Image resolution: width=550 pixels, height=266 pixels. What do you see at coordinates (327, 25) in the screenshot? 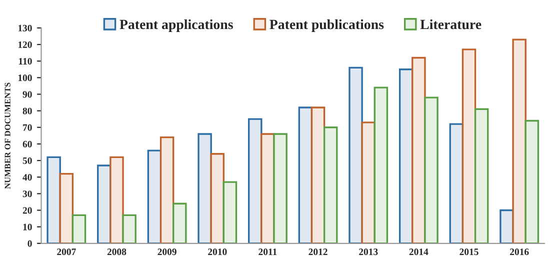
I see `legend-label: Patent publications` at bounding box center [327, 25].